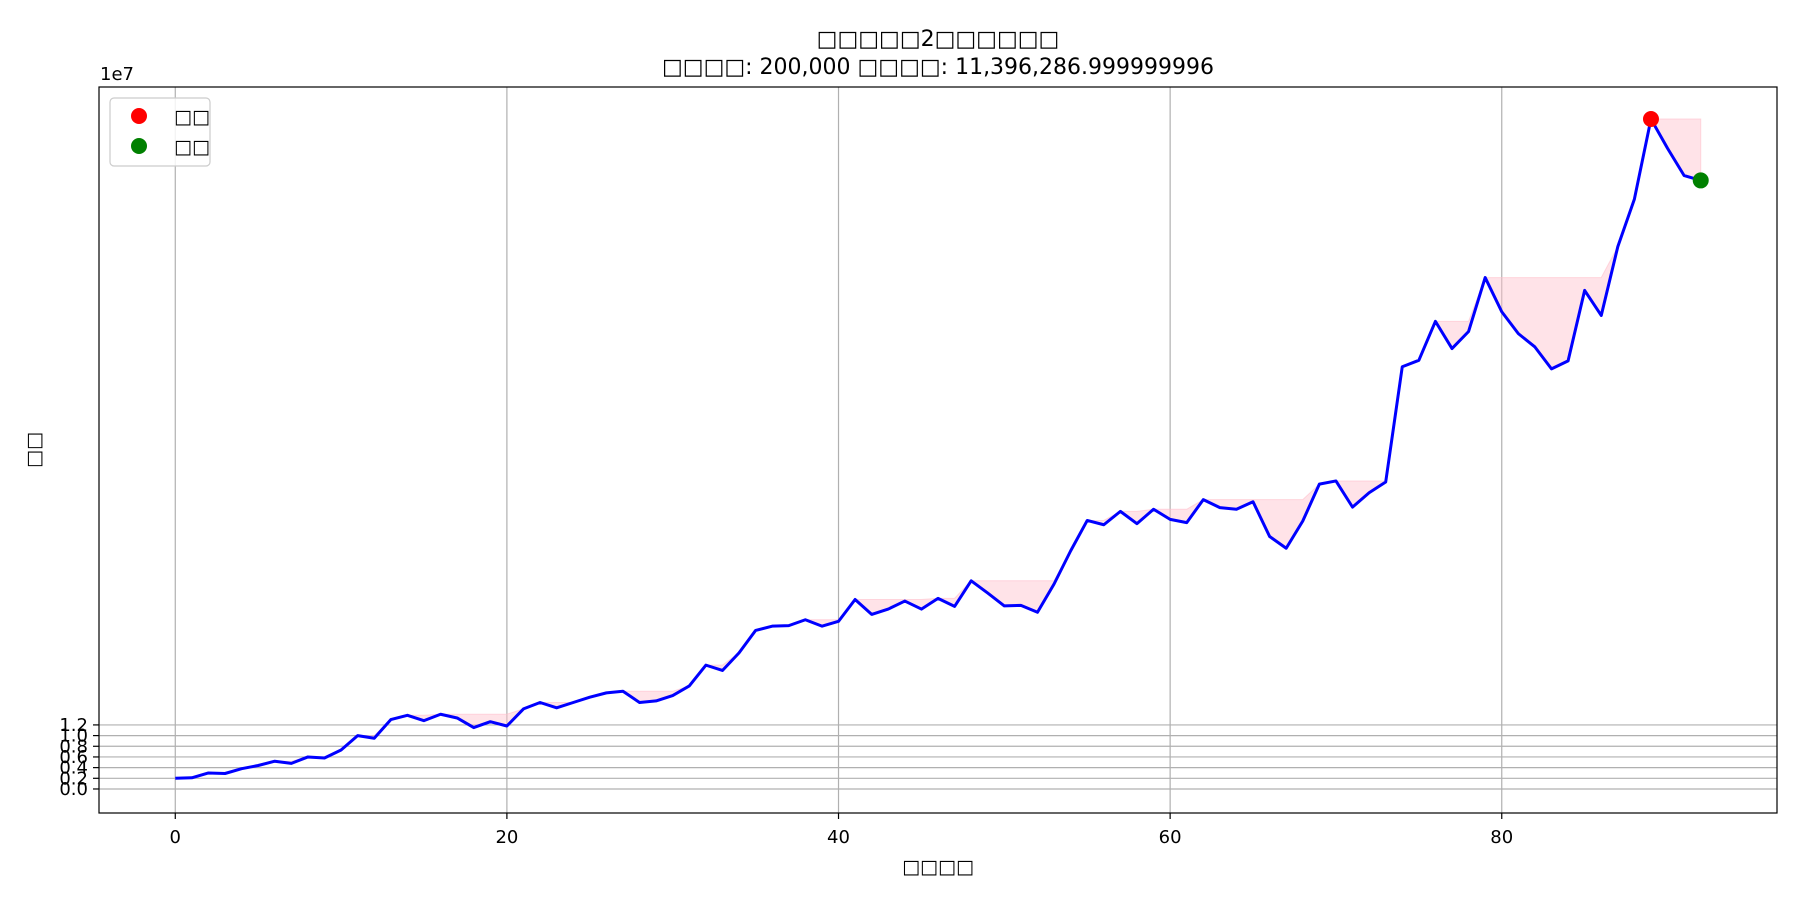 The width and height of the screenshot is (1800, 900). What do you see at coordinates (73, 725) in the screenshot?
I see `y-tick-label: 1.2` at bounding box center [73, 725].